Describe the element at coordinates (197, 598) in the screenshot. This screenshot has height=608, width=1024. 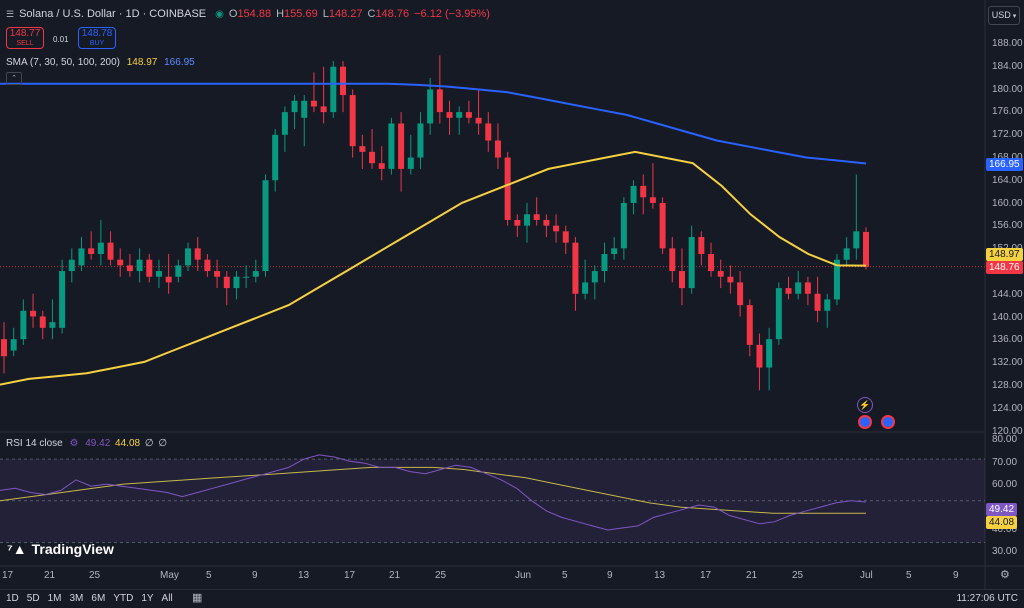
I see `date-range-icon: ▦` at that location.